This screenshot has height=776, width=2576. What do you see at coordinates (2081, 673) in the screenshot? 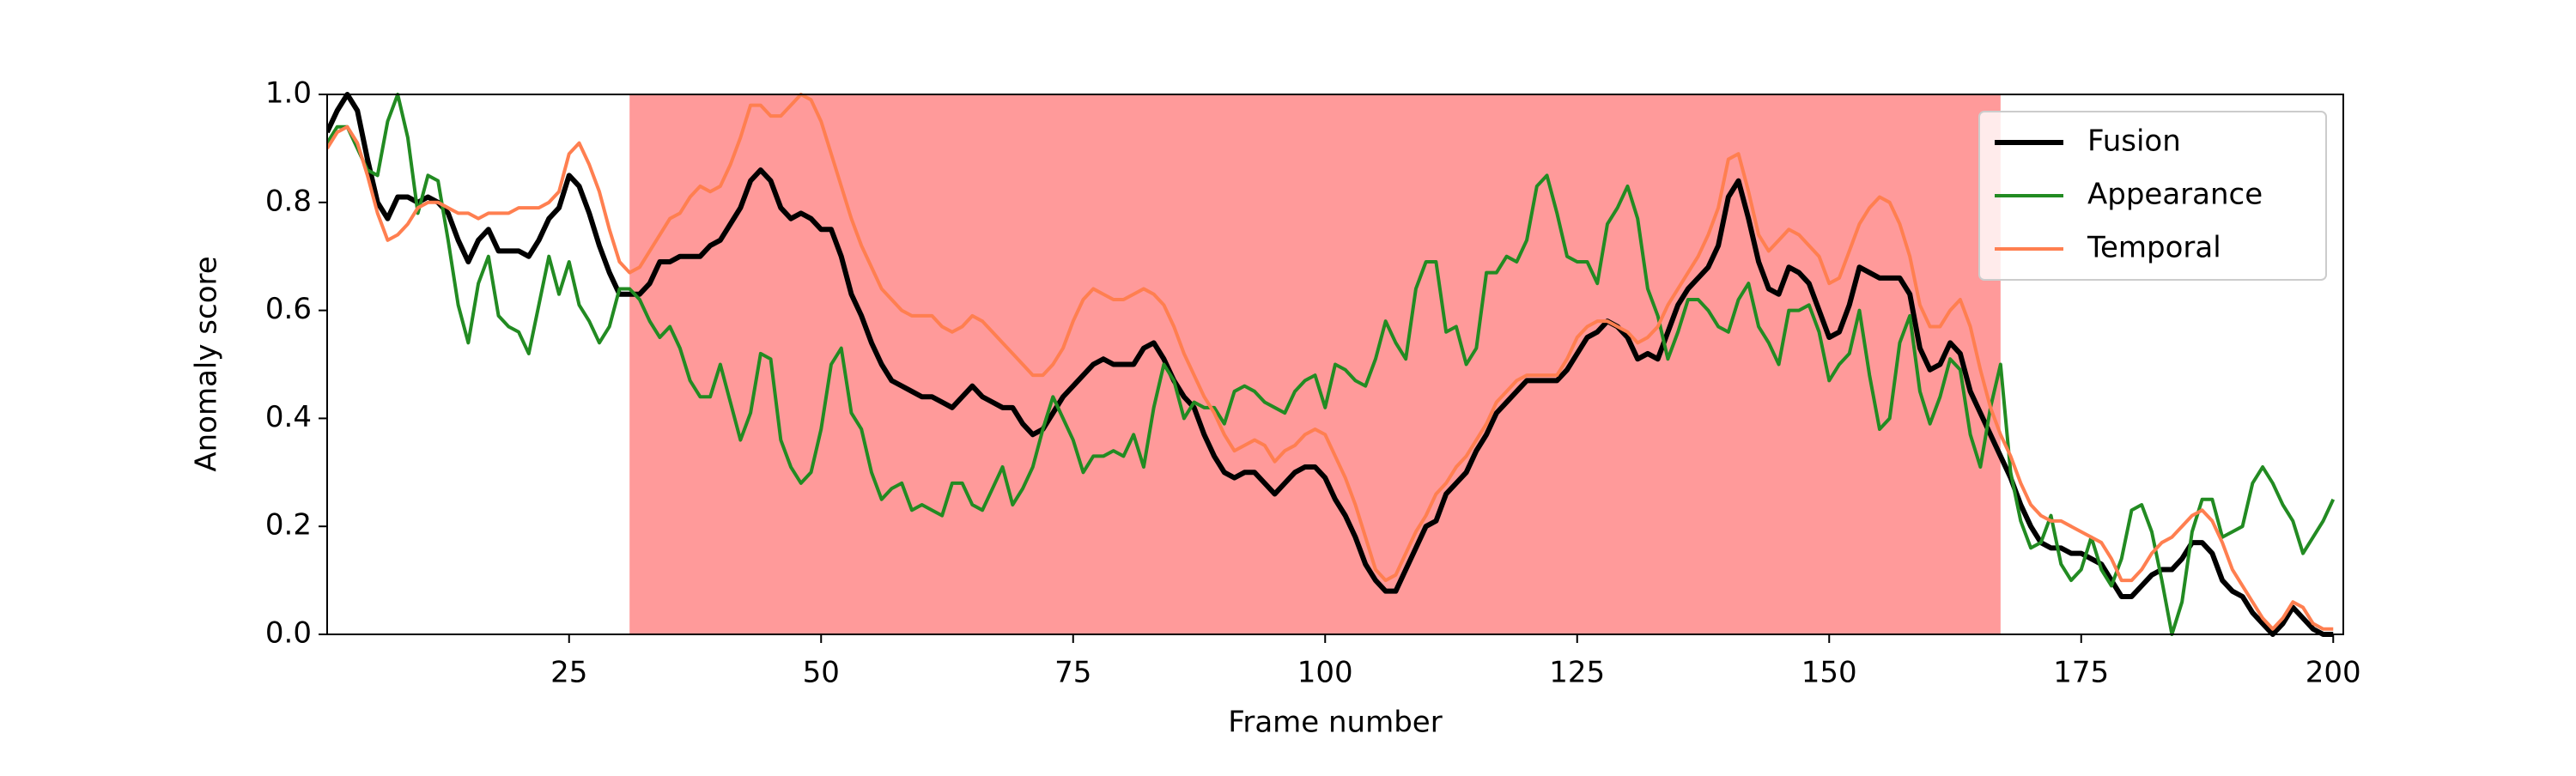
I see `x-tick-label: 175` at bounding box center [2081, 673].